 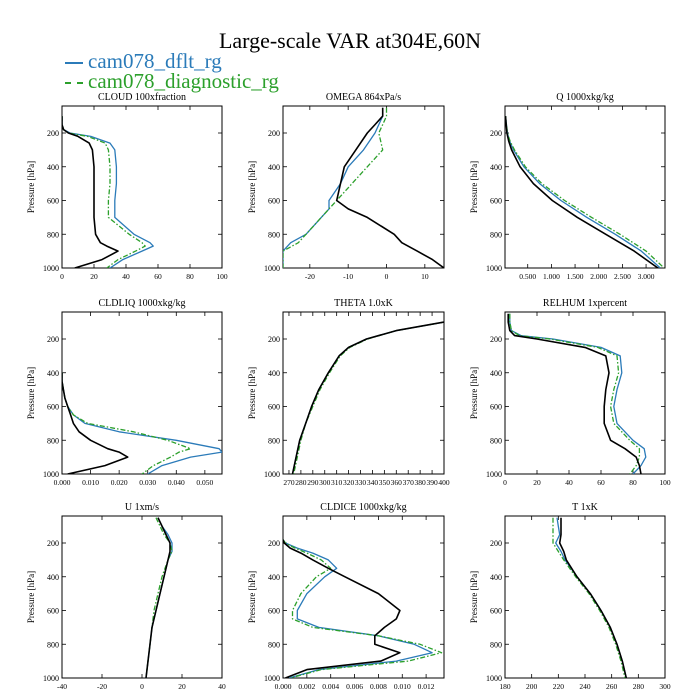 I want to click on x-tick-label: 0.500, so click(x=527, y=276).